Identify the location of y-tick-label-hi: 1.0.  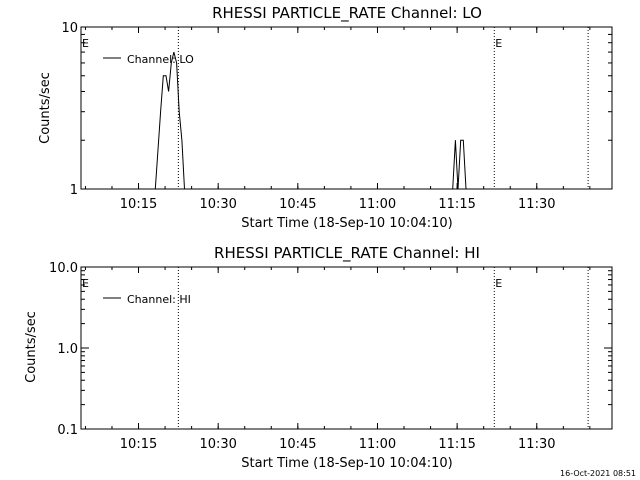
(67, 349).